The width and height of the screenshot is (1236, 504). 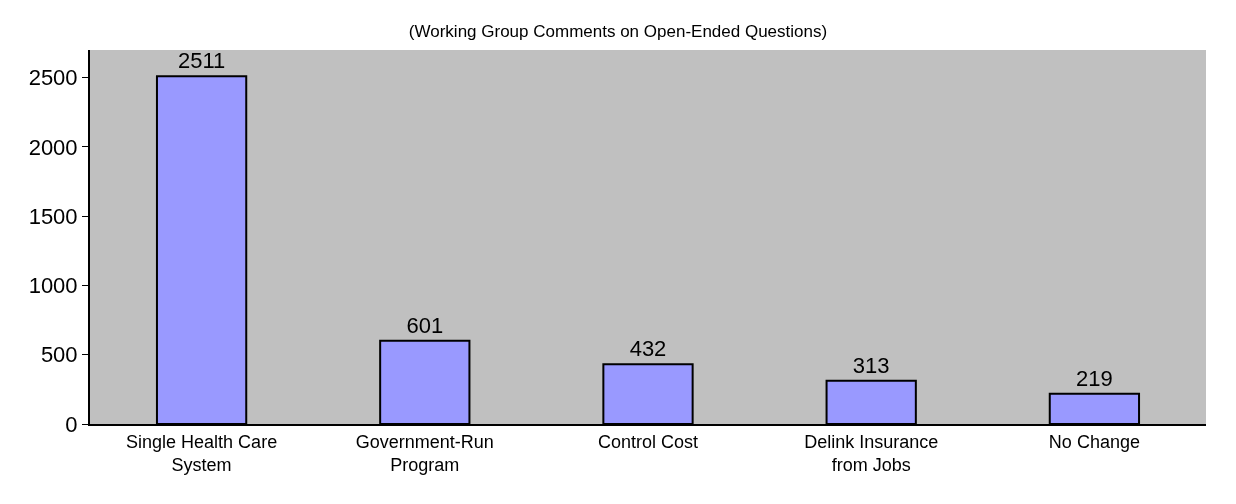 I want to click on x-tick-label: Delink Insurance from Jobs, so click(x=871, y=453).